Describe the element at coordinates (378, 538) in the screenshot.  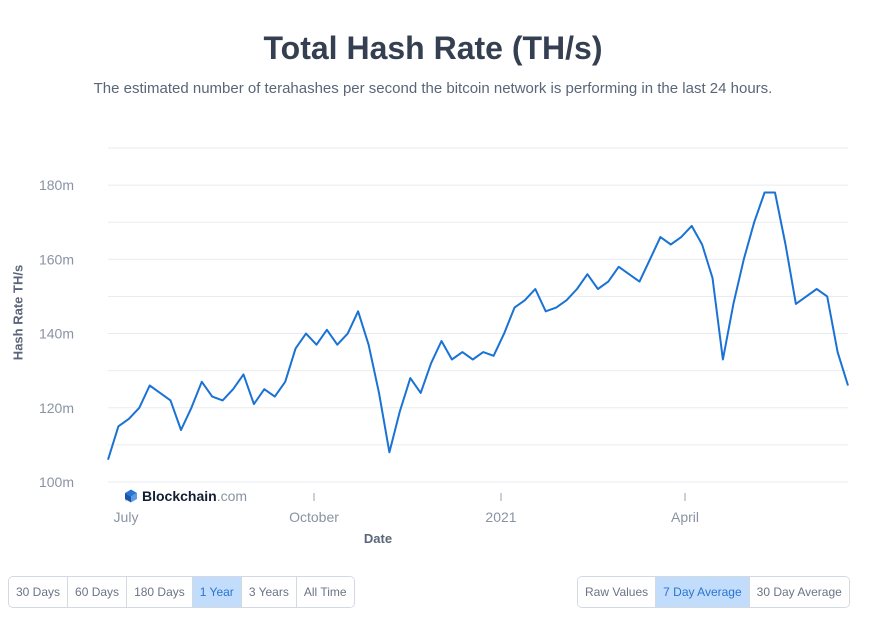
I see `x-axis-label: Date` at that location.